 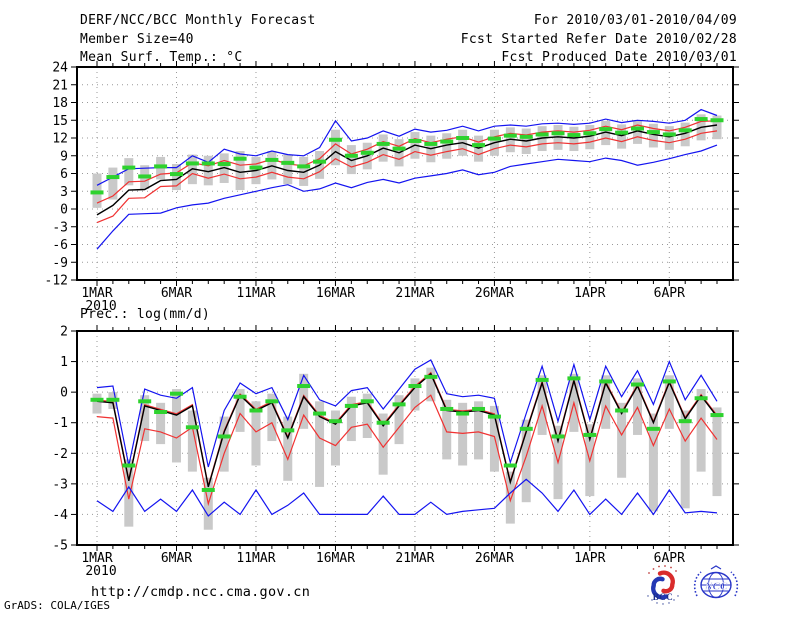 I want to click on temp-chart-xtick-label: 16MAR, so click(x=335, y=293).